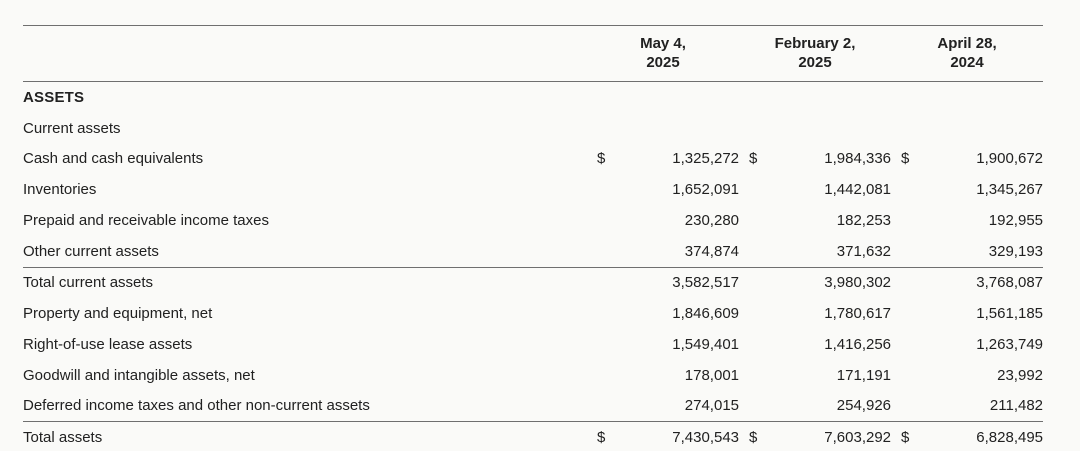  I want to click on row-label: Prepaid and receivable income taxes, so click(146, 220).